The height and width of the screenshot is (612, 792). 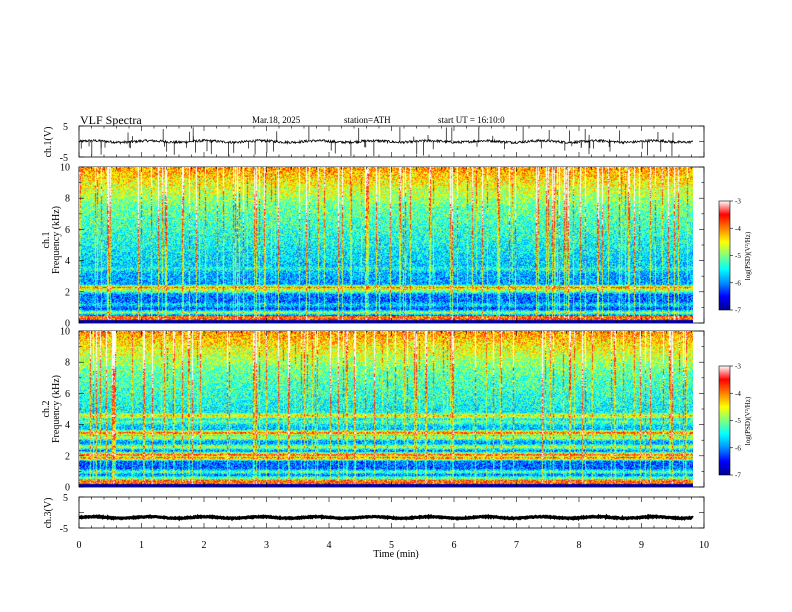 I want to click on ch1-waveform-ticks, so click(x=391, y=141).